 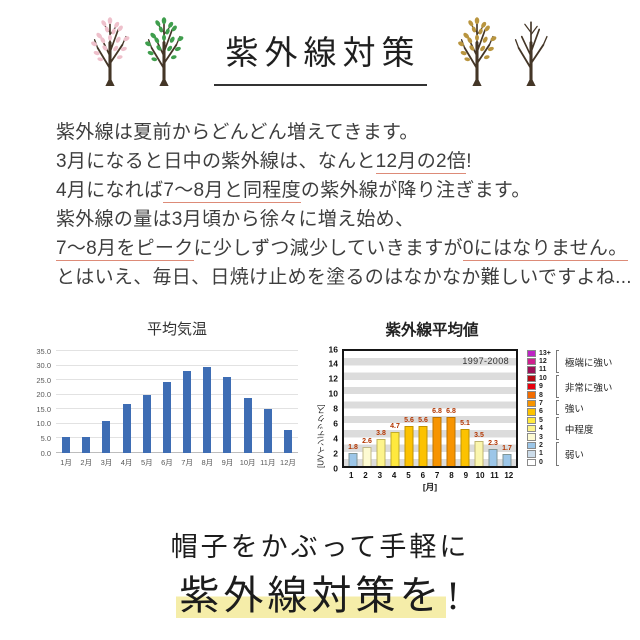 What do you see at coordinates (335, 423) in the screenshot?
I see `y-tick-label: 6` at bounding box center [335, 423].